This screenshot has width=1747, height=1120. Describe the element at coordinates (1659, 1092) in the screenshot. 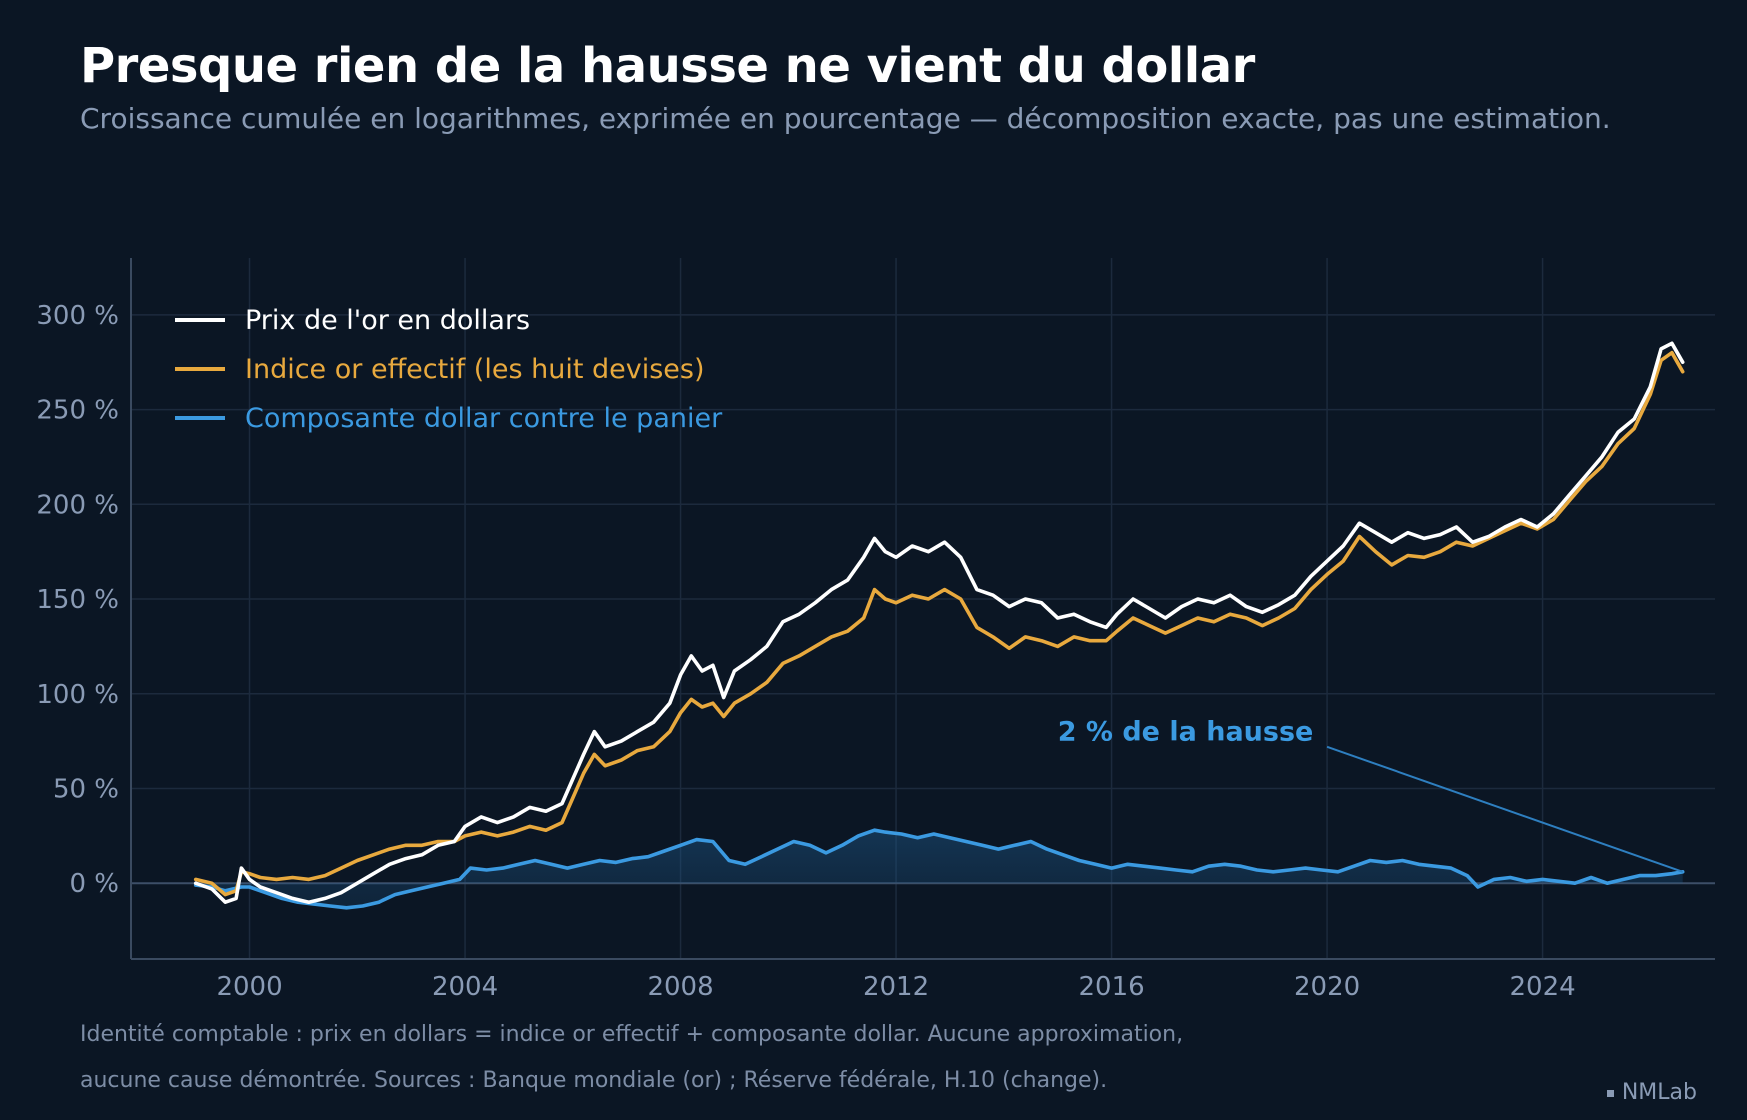

I see `brand-label: NMLab` at that location.